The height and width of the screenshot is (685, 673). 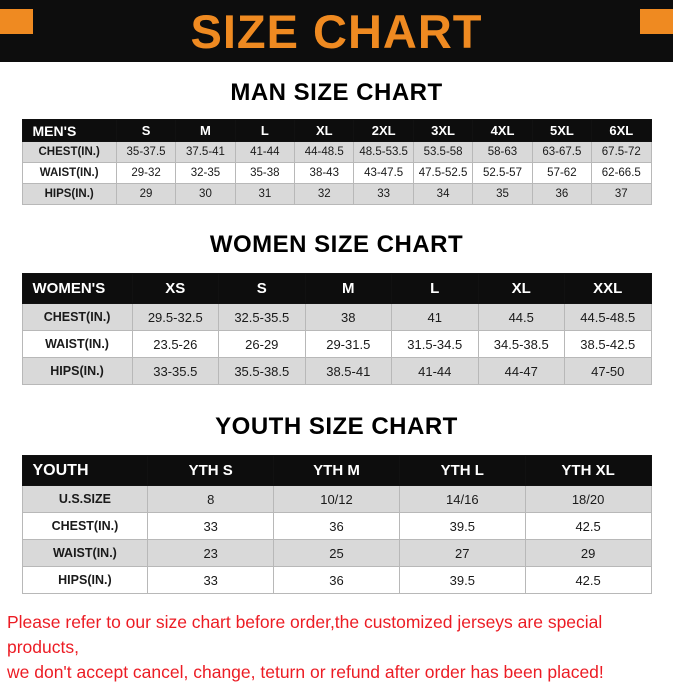 What do you see at coordinates (443, 194) in the screenshot?
I see `measurement-value-cell: 34` at bounding box center [443, 194].